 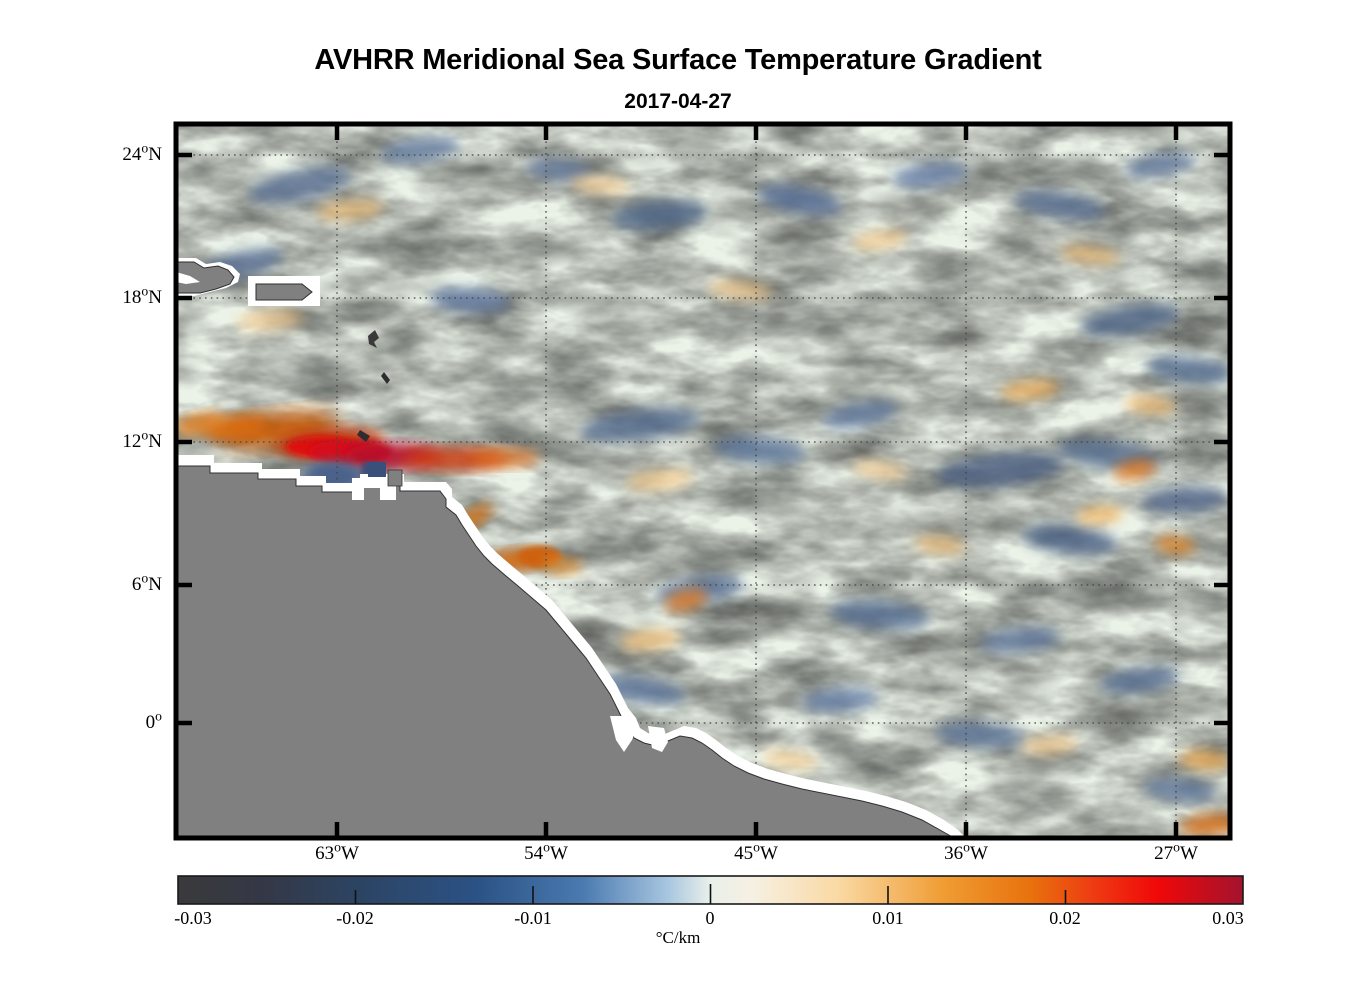 What do you see at coordinates (355, 918) in the screenshot?
I see `colorbar-tick-label-1: -0.02` at bounding box center [355, 918].